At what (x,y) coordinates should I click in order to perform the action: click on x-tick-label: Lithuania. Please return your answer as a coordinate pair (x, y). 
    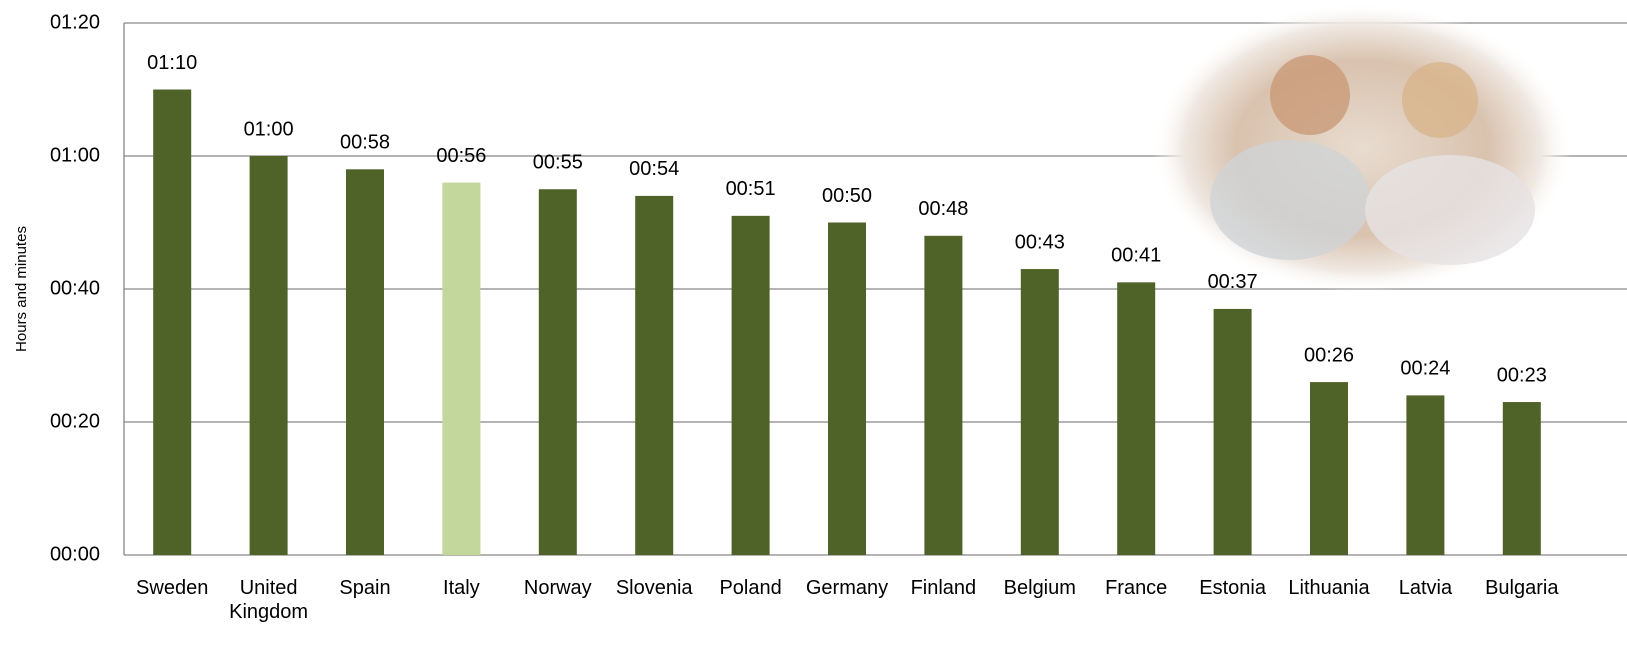
    Looking at the image, I should click on (1329, 588).